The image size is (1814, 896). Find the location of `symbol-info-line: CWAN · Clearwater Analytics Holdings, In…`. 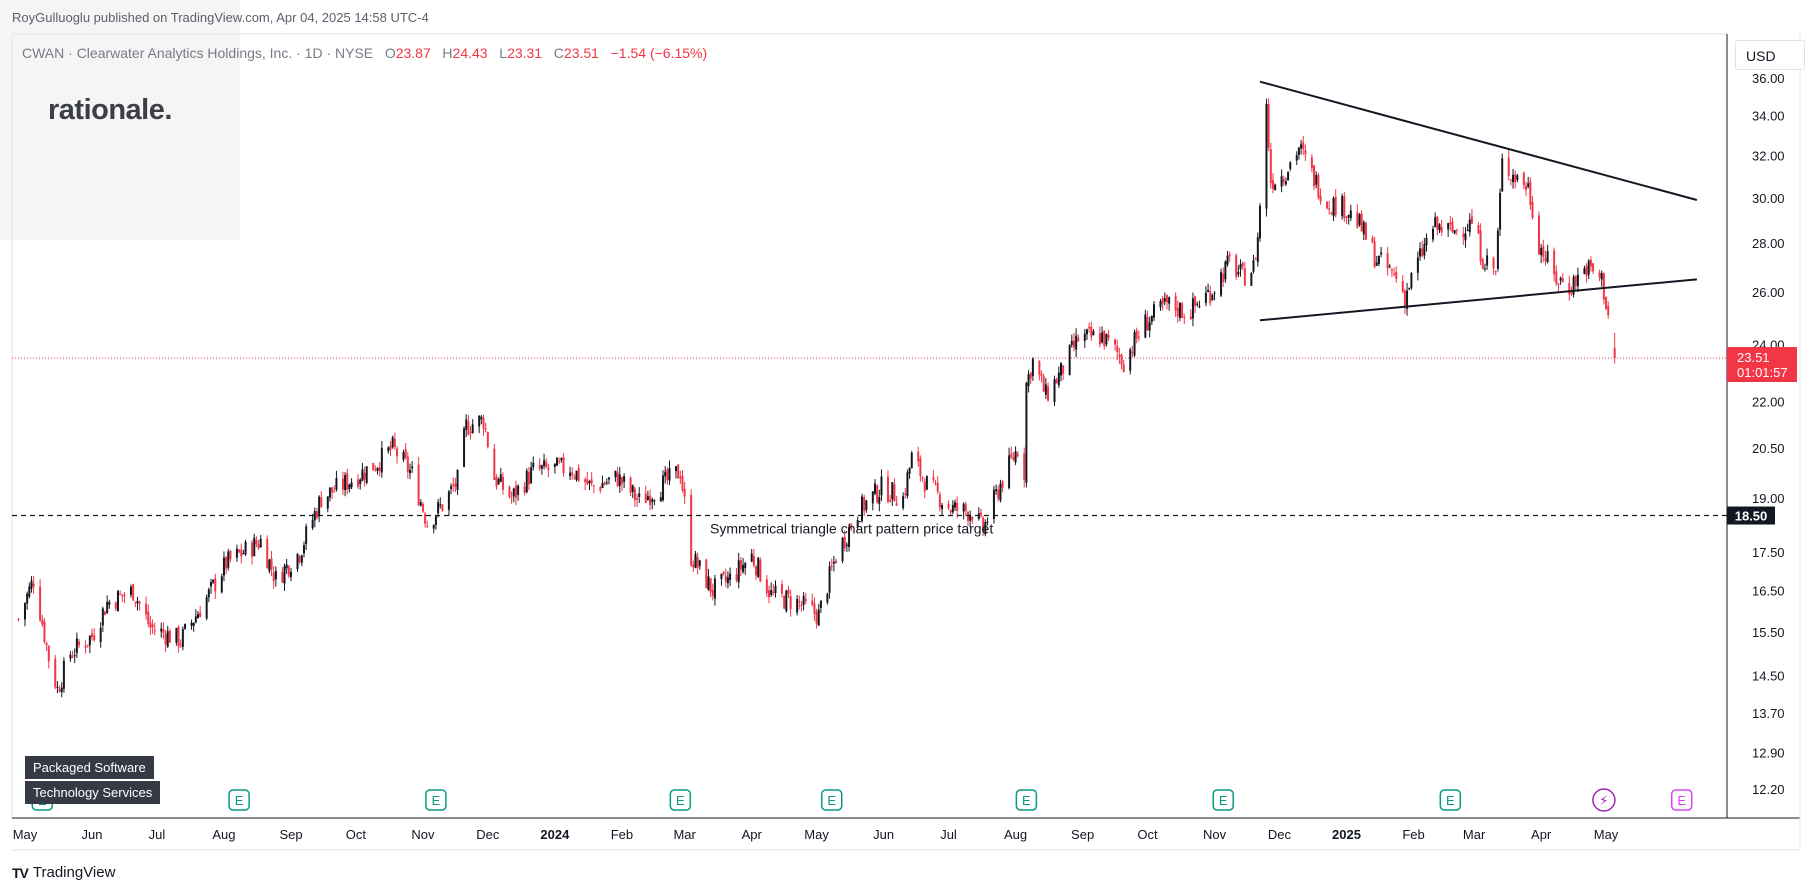

symbol-info-line: CWAN · Clearwater Analytics Holdings, In… is located at coordinates (364, 53).